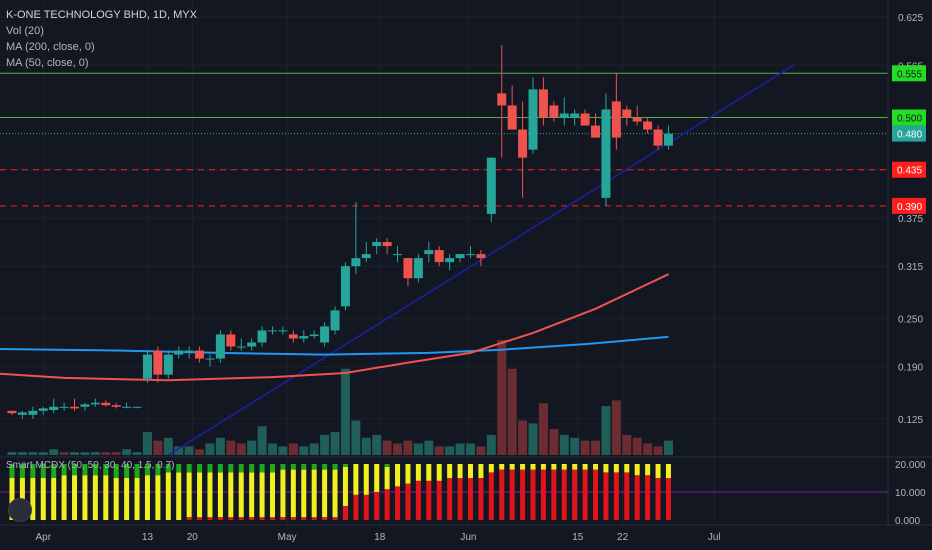 This screenshot has width=932, height=550. I want to click on level-price-label: 0.555, so click(909, 74).